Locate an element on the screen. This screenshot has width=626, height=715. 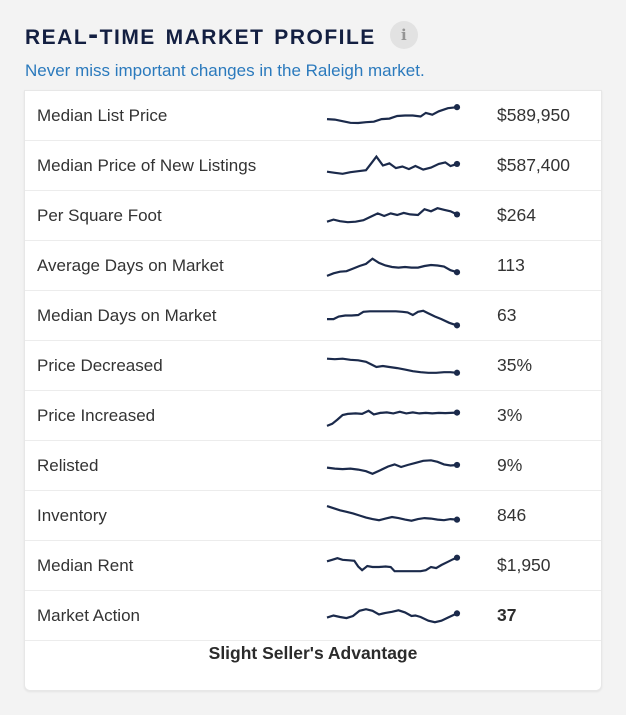
metric-label: Median Days on Market is located at coordinates (127, 315).